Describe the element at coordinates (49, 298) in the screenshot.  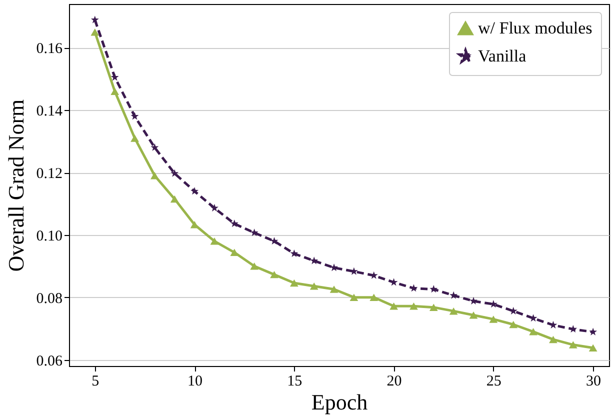
I see `y-tick-label: 0.08` at that location.